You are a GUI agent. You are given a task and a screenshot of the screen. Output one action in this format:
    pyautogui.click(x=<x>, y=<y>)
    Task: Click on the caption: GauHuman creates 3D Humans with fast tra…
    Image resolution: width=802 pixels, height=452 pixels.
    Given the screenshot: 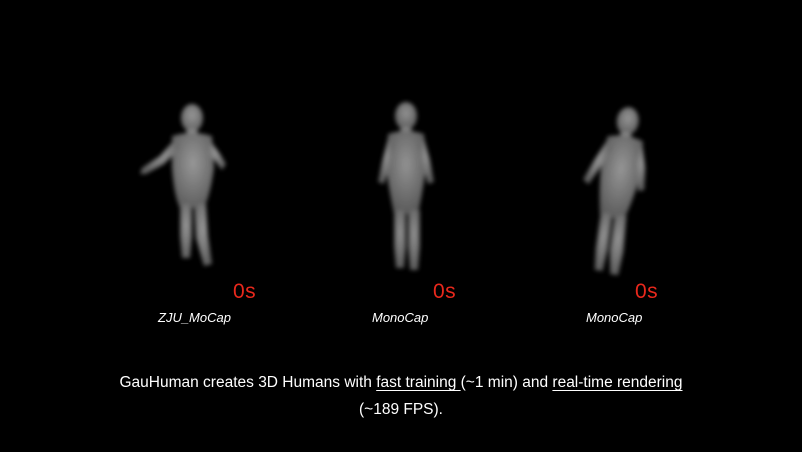 What is the action you would take?
    pyautogui.click(x=401, y=396)
    